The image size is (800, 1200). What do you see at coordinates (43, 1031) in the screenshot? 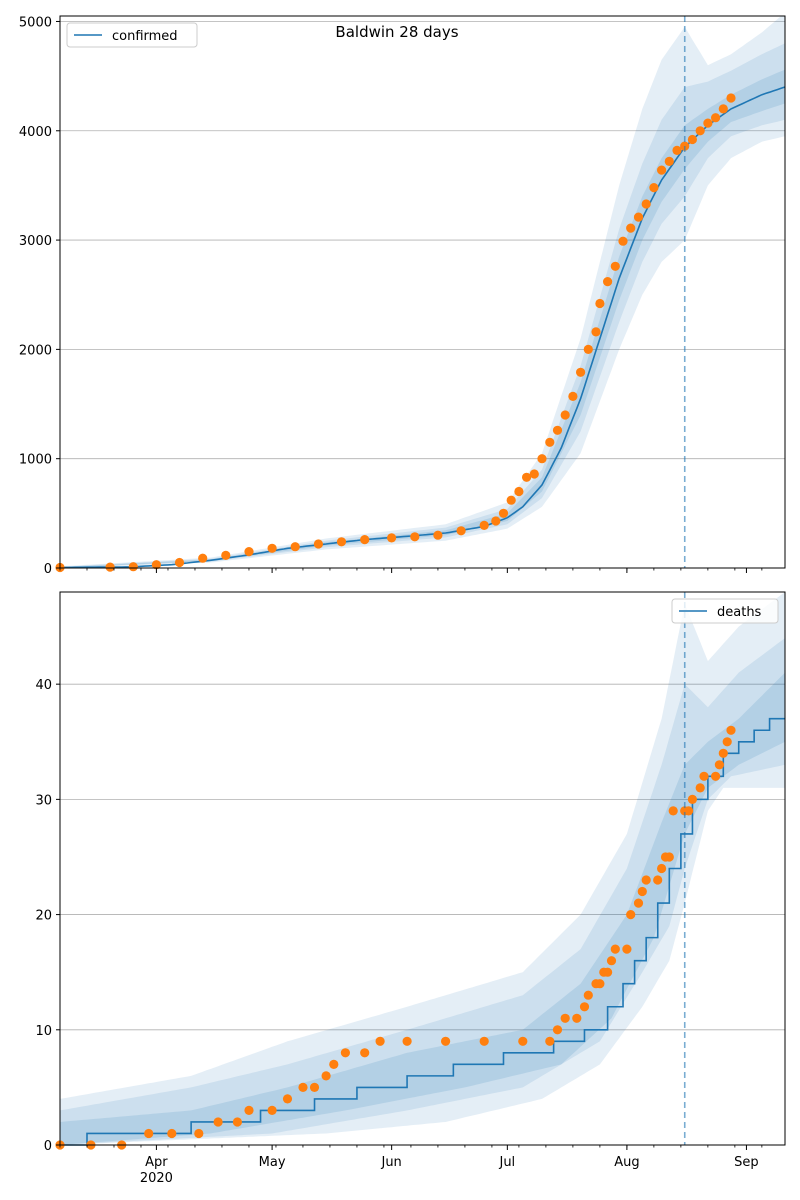
I see `y-tick-label: 10` at bounding box center [43, 1031].